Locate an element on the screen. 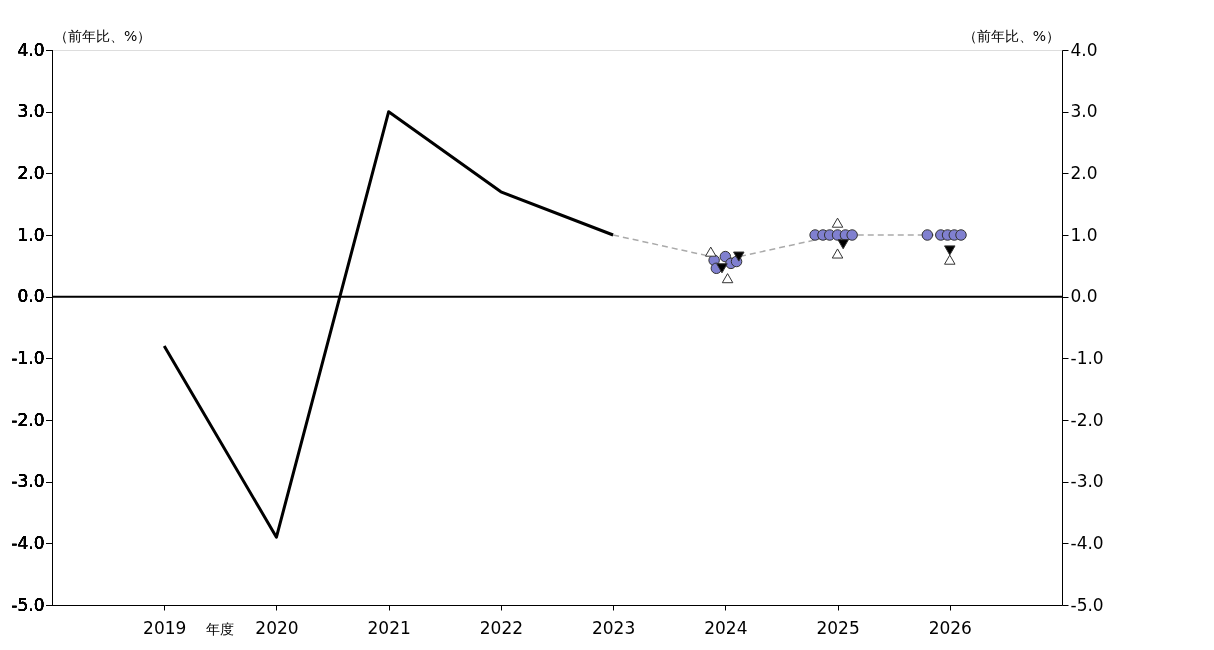  y2-tick-label: -4.0 is located at coordinates (1087, 542).